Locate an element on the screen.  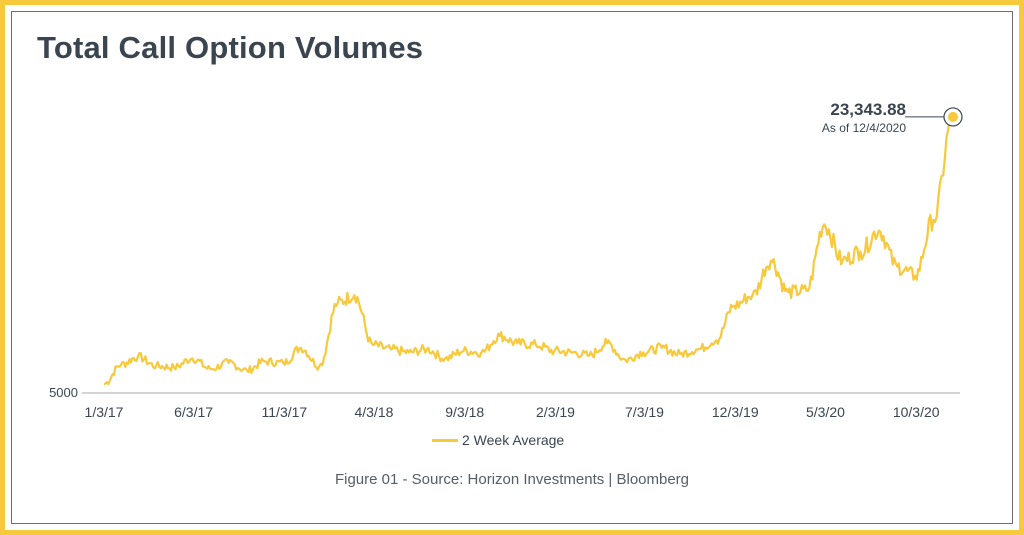
x-tick-label: 4/3/18 is located at coordinates (373, 412).